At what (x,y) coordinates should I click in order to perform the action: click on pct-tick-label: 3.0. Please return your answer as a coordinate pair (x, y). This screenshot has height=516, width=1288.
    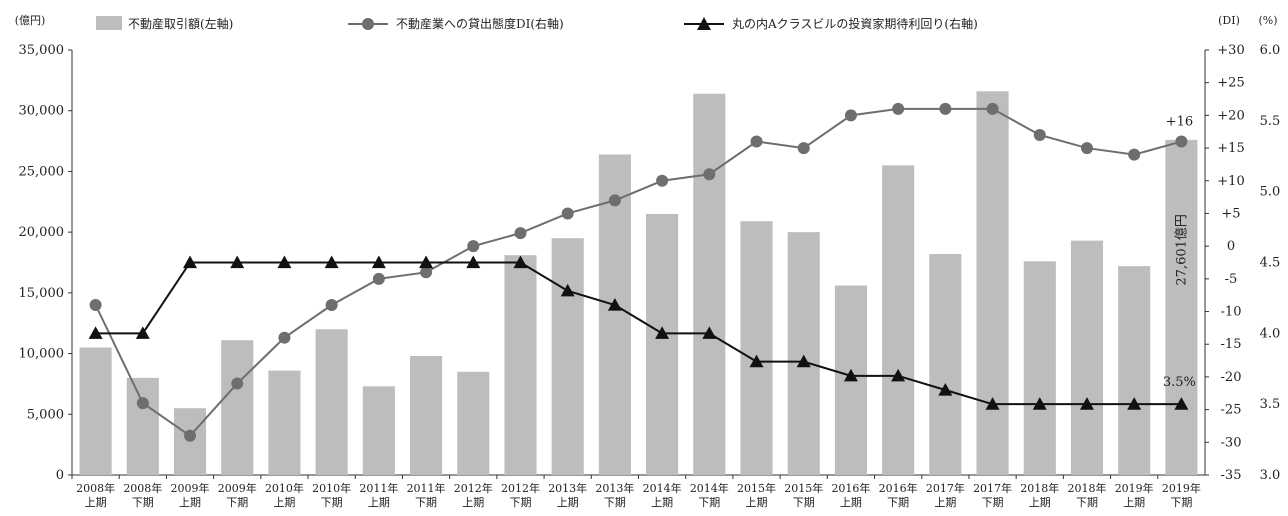
    Looking at the image, I should click on (1270, 475).